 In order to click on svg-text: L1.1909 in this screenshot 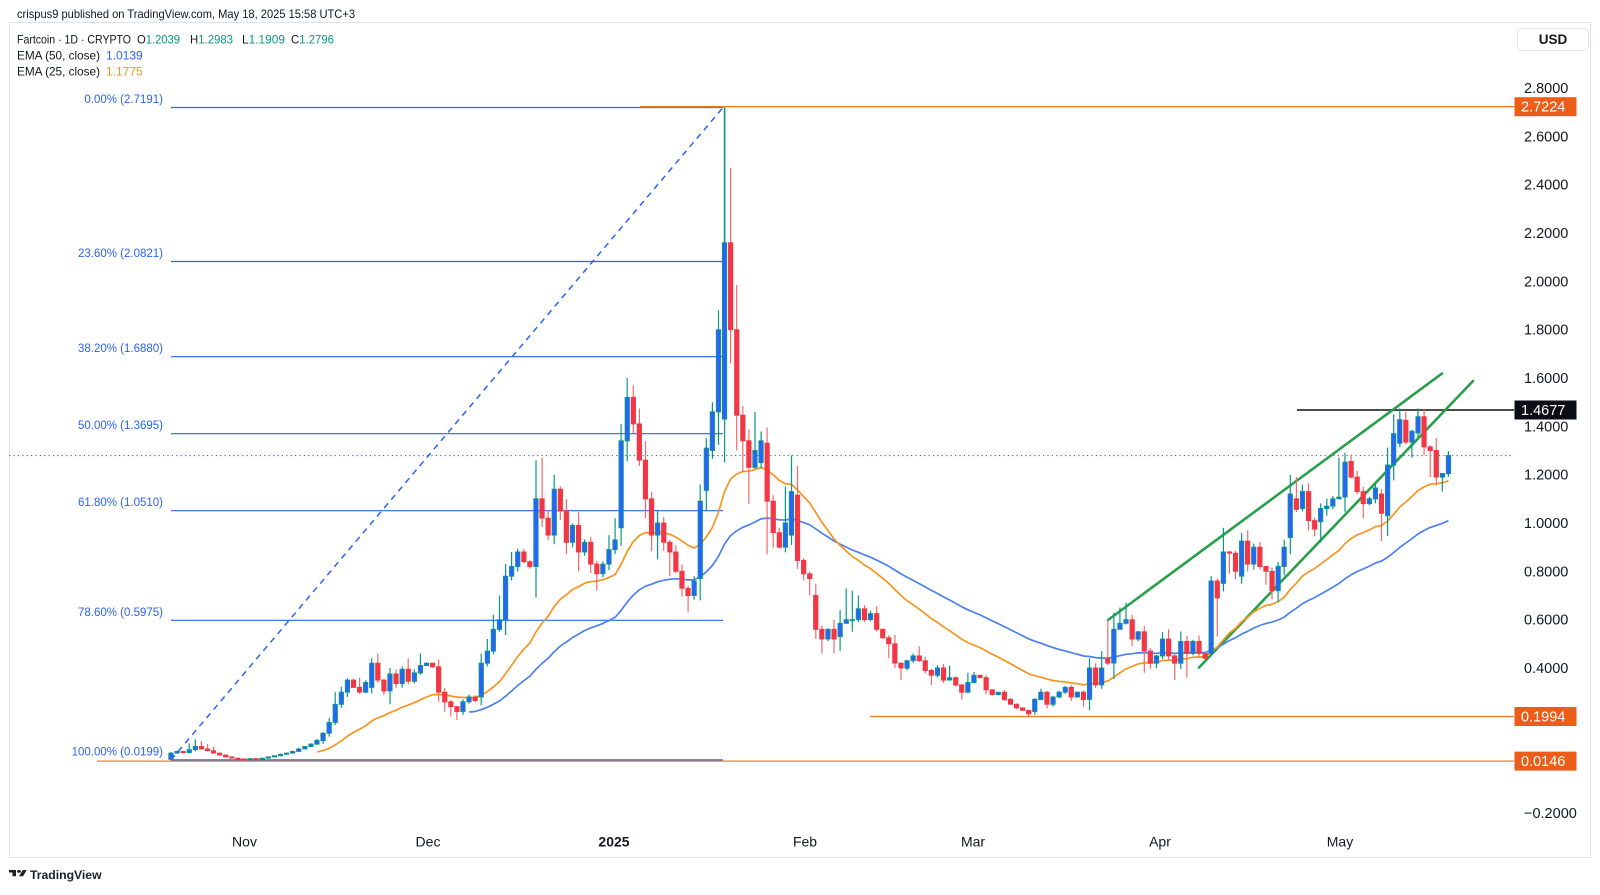, I will do `click(263, 40)`.